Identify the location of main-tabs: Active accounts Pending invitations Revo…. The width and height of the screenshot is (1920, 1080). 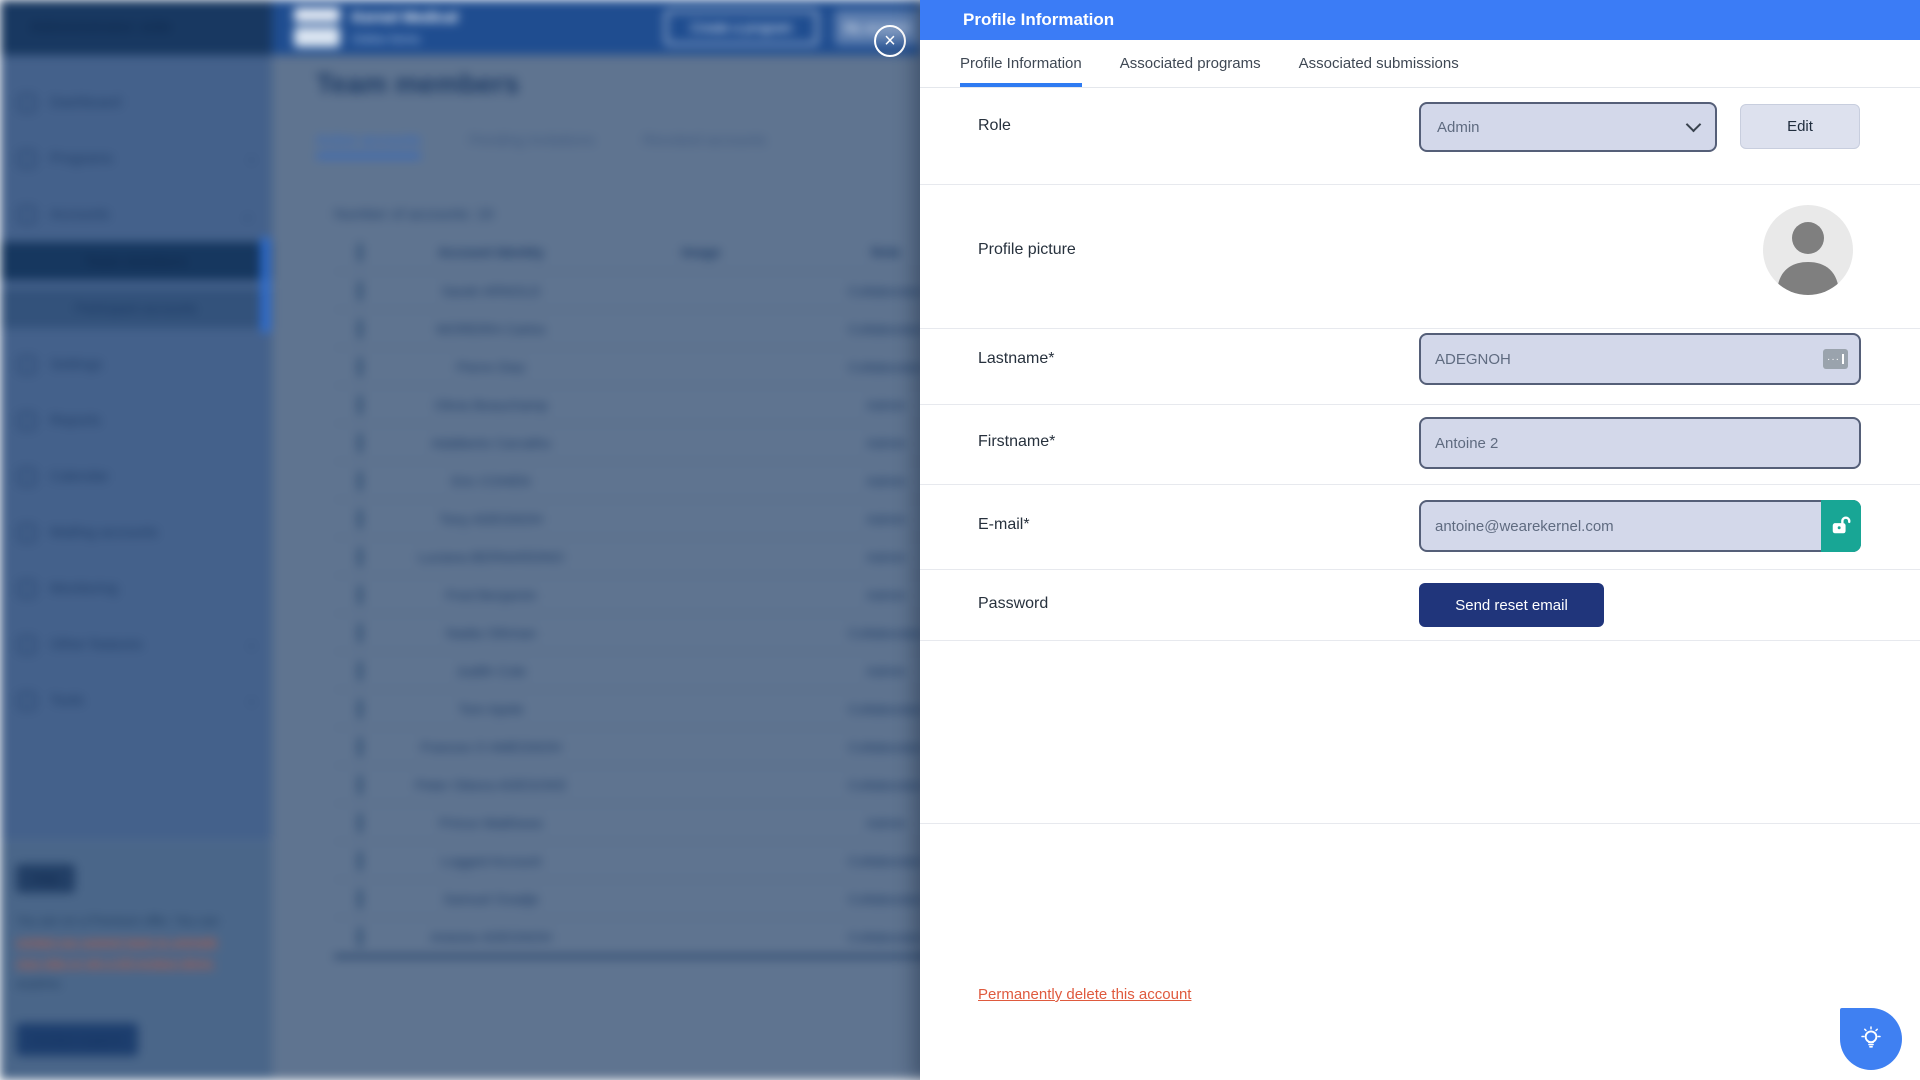
(541, 145).